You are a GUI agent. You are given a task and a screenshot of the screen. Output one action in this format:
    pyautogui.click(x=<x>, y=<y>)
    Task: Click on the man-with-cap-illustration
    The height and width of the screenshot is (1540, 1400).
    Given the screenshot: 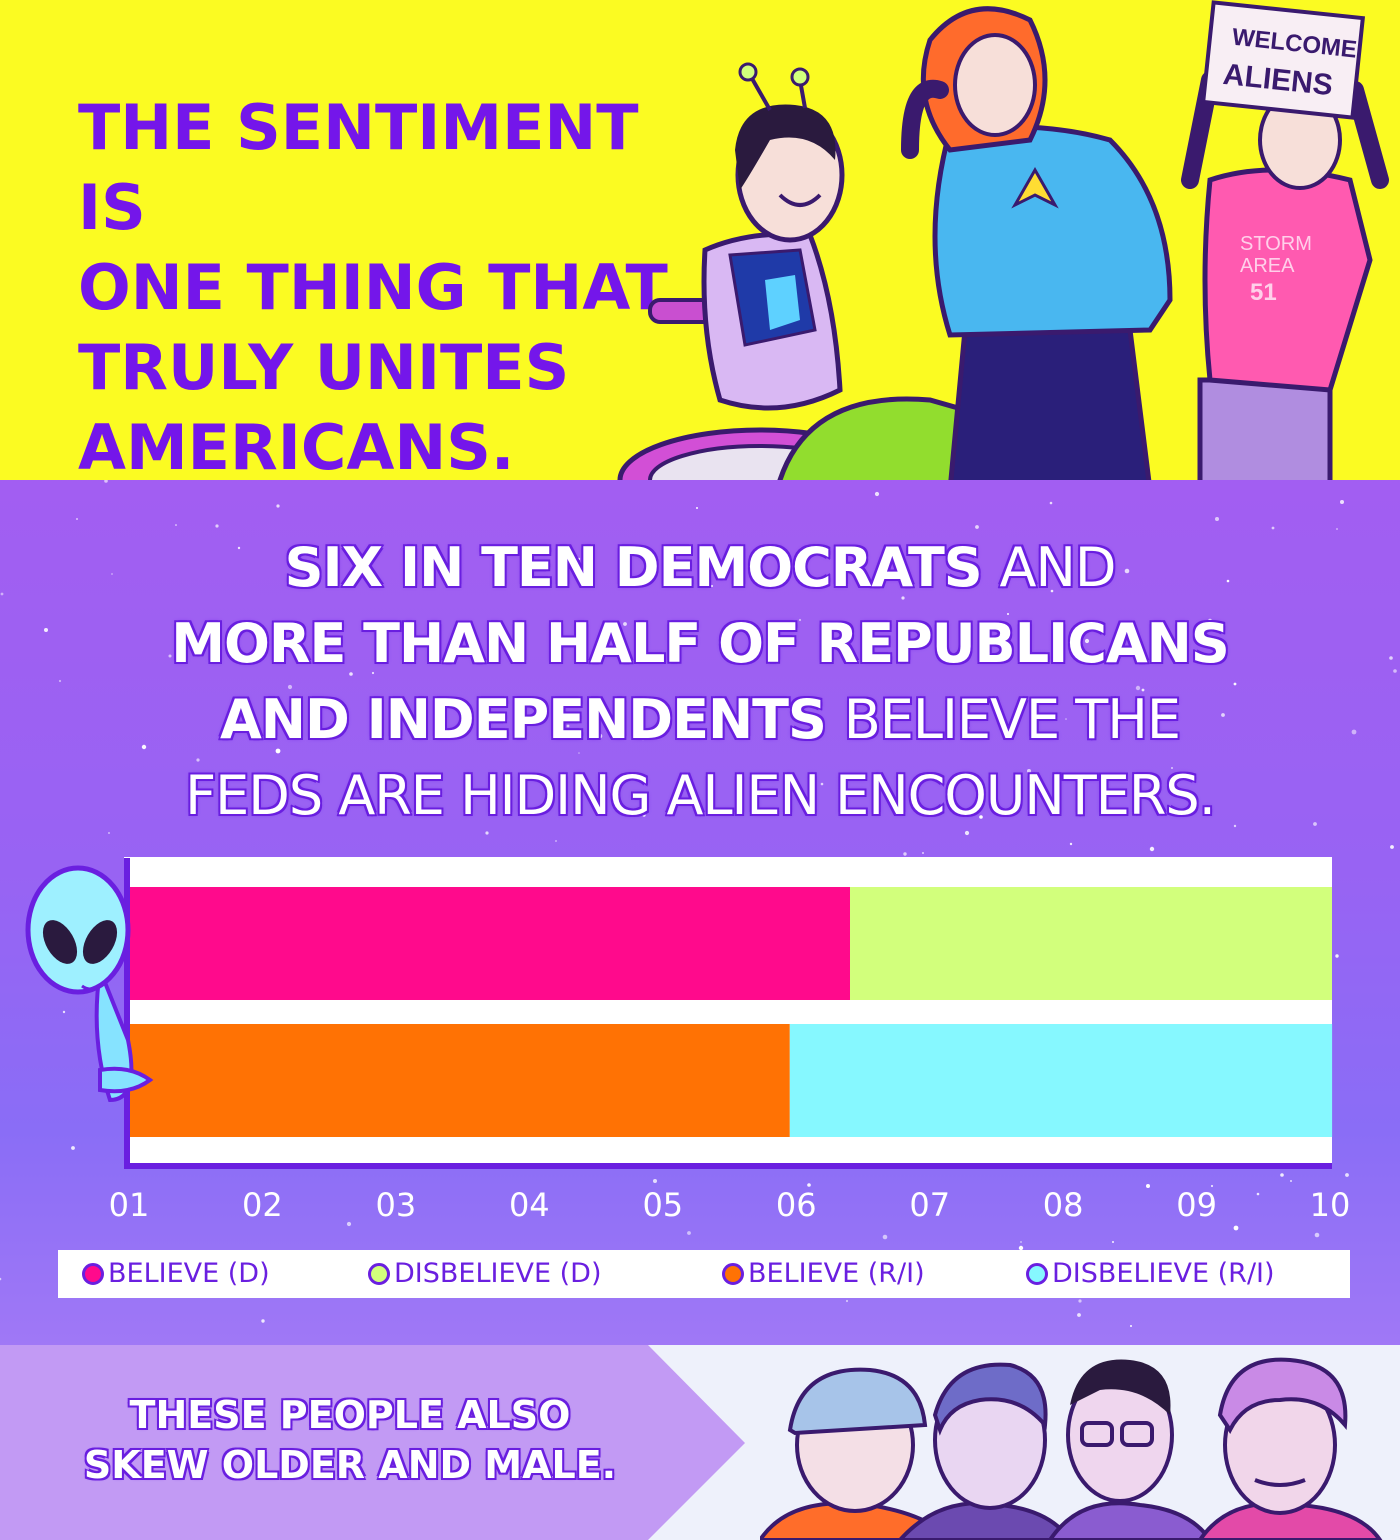 What is the action you would take?
    pyautogui.click(x=856, y=1453)
    